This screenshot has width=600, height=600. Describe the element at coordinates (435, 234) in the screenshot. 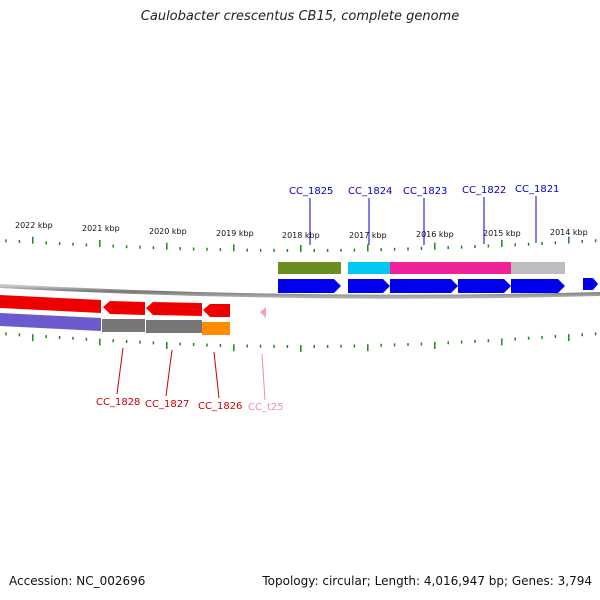

I see `scale-label-2016: 2016 kbp` at that location.